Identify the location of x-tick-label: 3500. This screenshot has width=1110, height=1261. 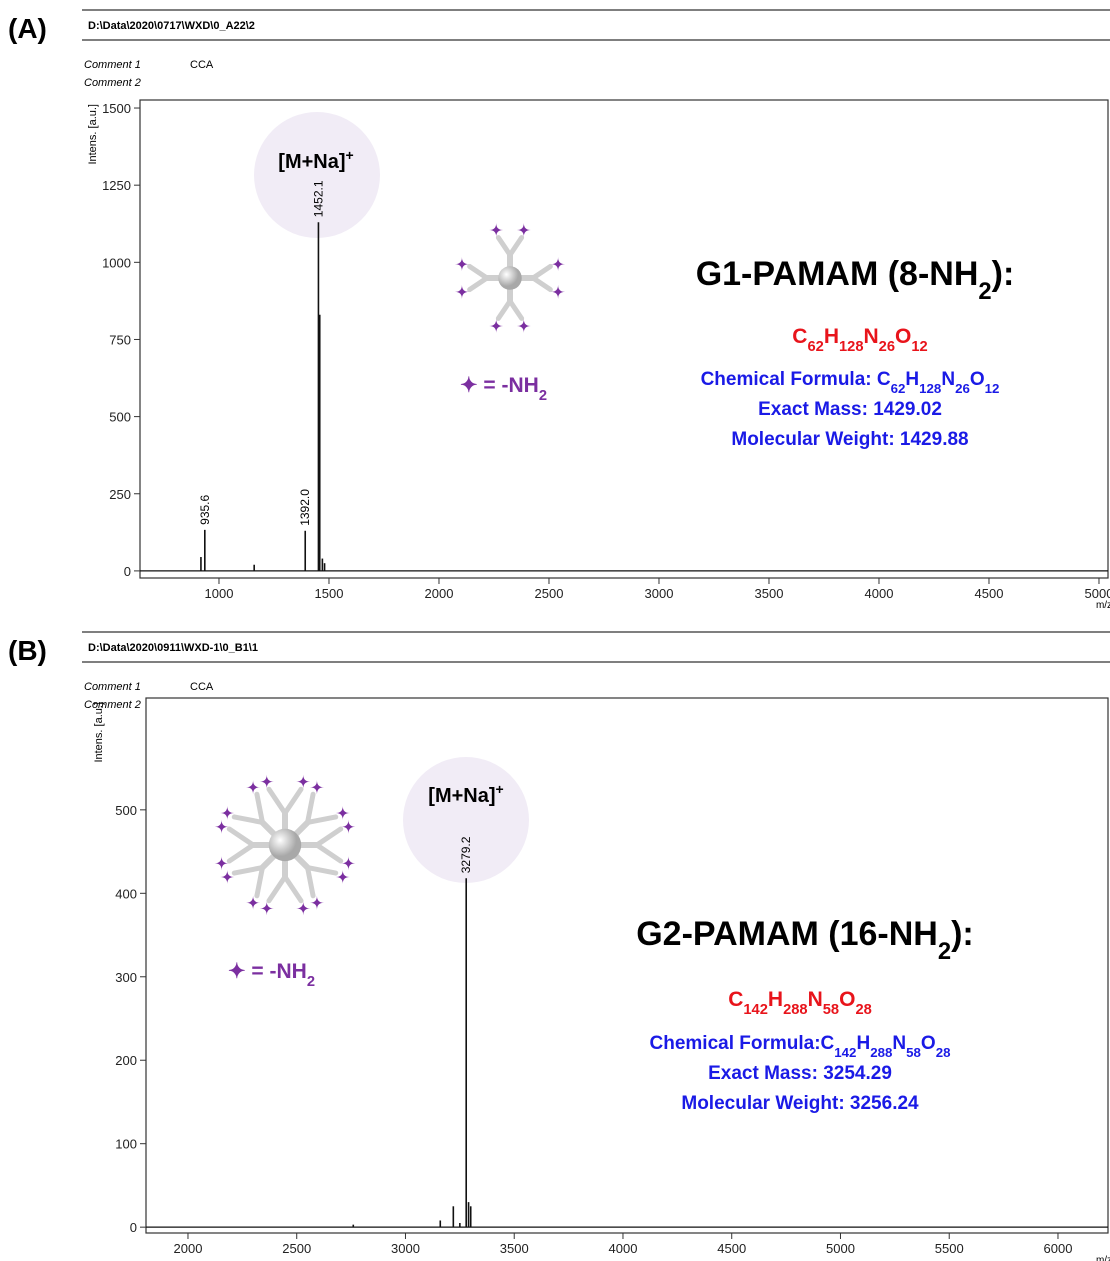
(769, 593).